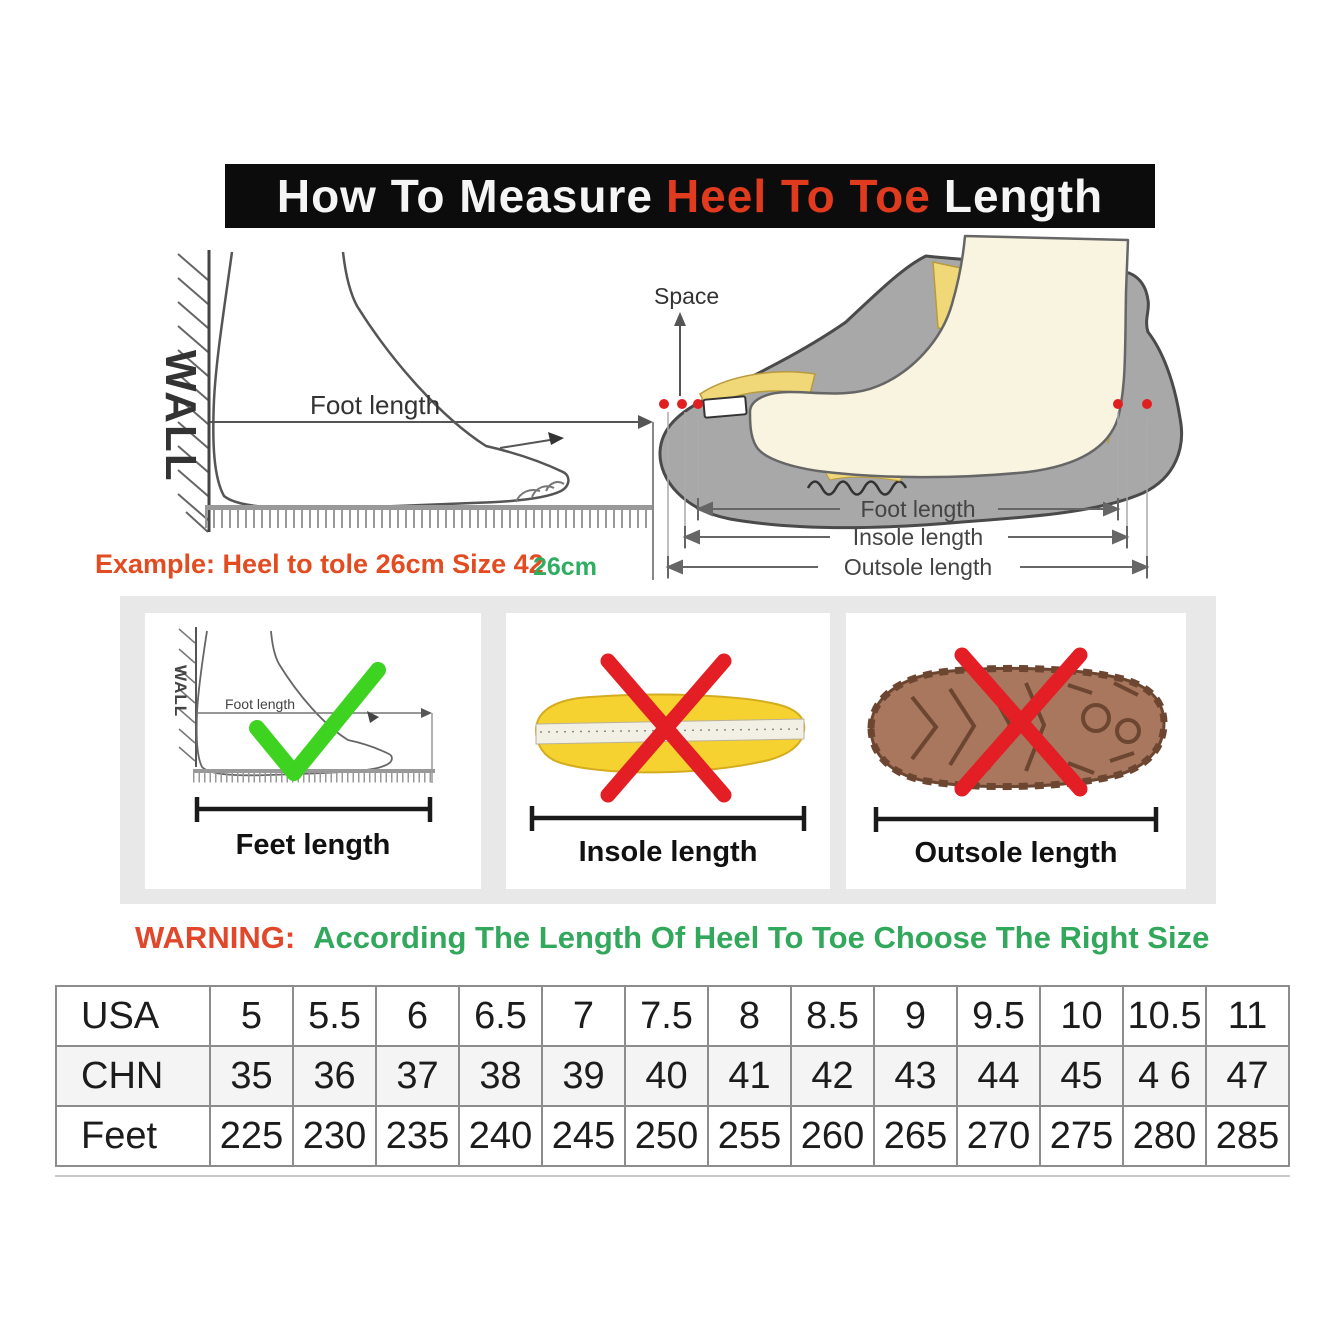 This screenshot has height=1340, width=1340. What do you see at coordinates (915, 1136) in the screenshot?
I see `size-cell: 265` at bounding box center [915, 1136].